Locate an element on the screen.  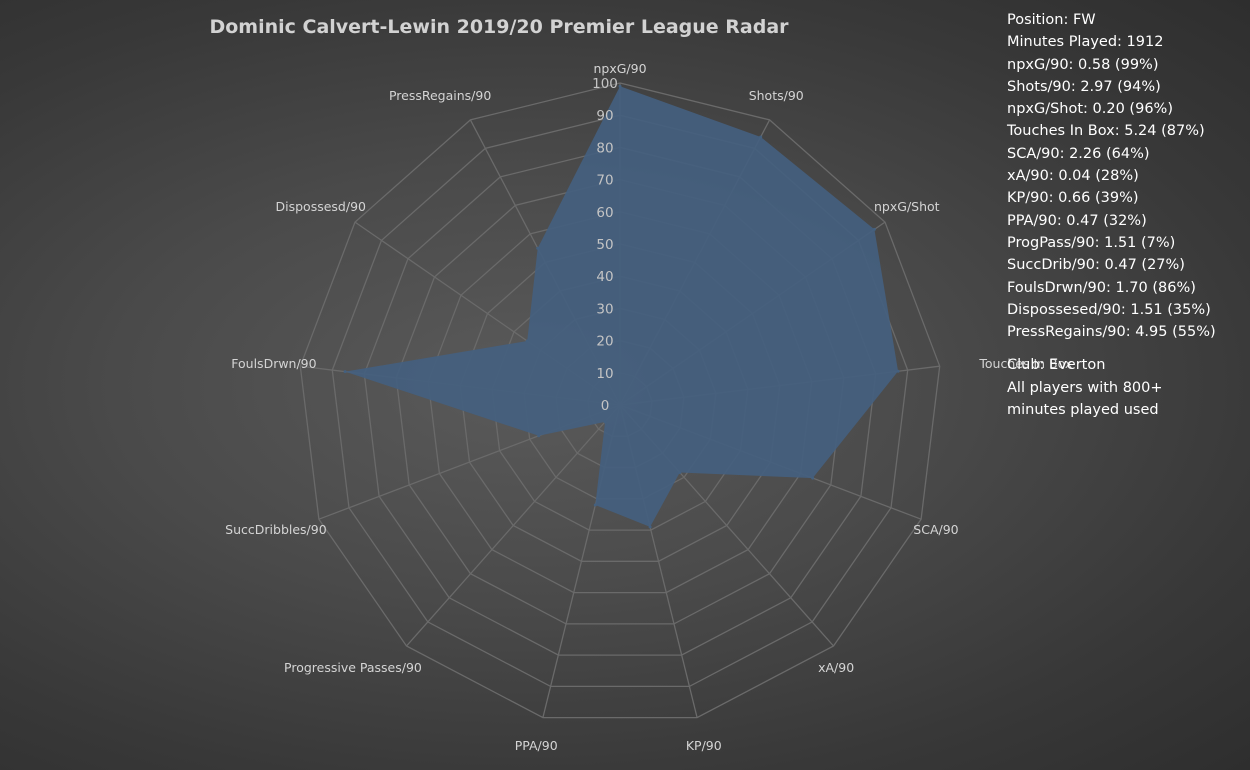
tick-label-50: 50 is located at coordinates (604, 245).